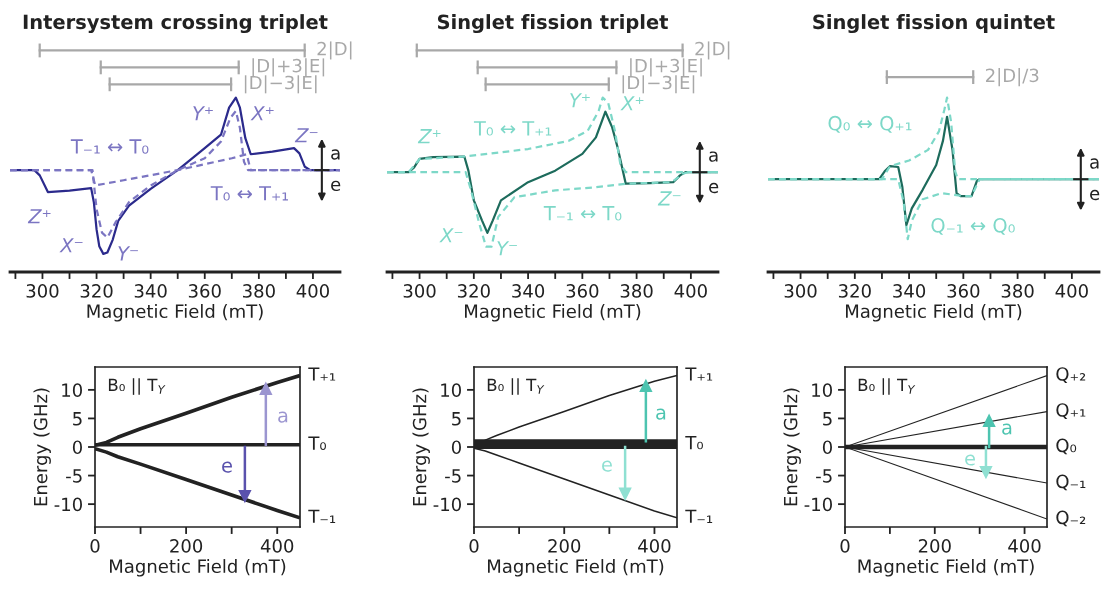  What do you see at coordinates (1071, 411) in the screenshot?
I see `series-label: Q₊₁` at bounding box center [1071, 411].